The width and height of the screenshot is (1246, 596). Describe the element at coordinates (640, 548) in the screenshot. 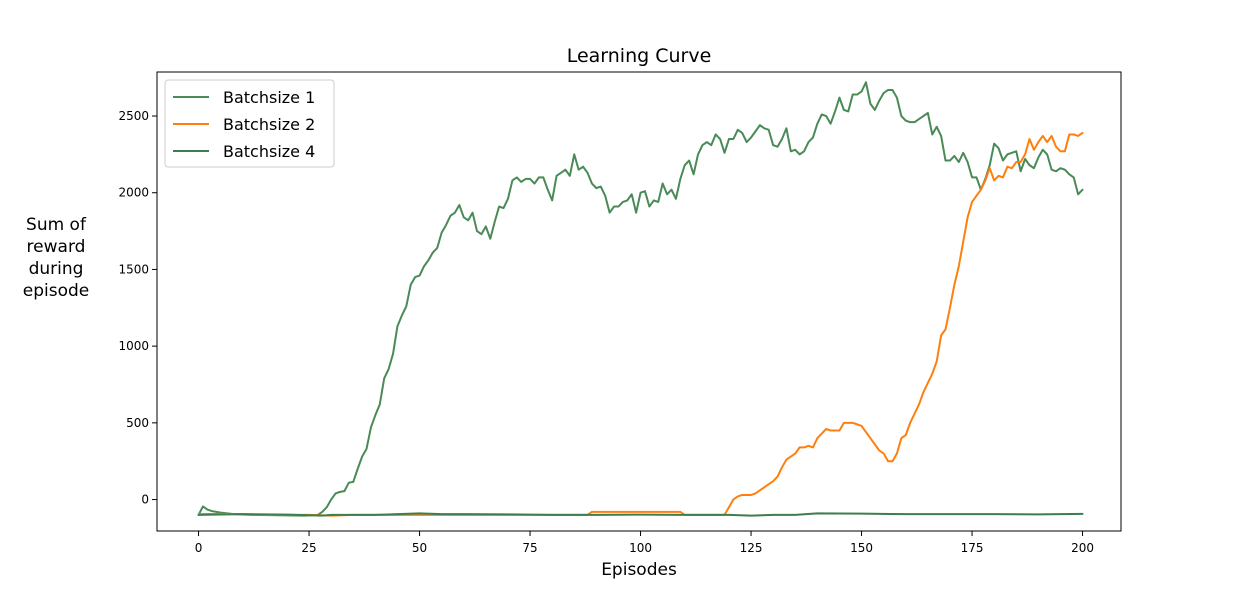

I see `x-tick-label: 100` at that location.